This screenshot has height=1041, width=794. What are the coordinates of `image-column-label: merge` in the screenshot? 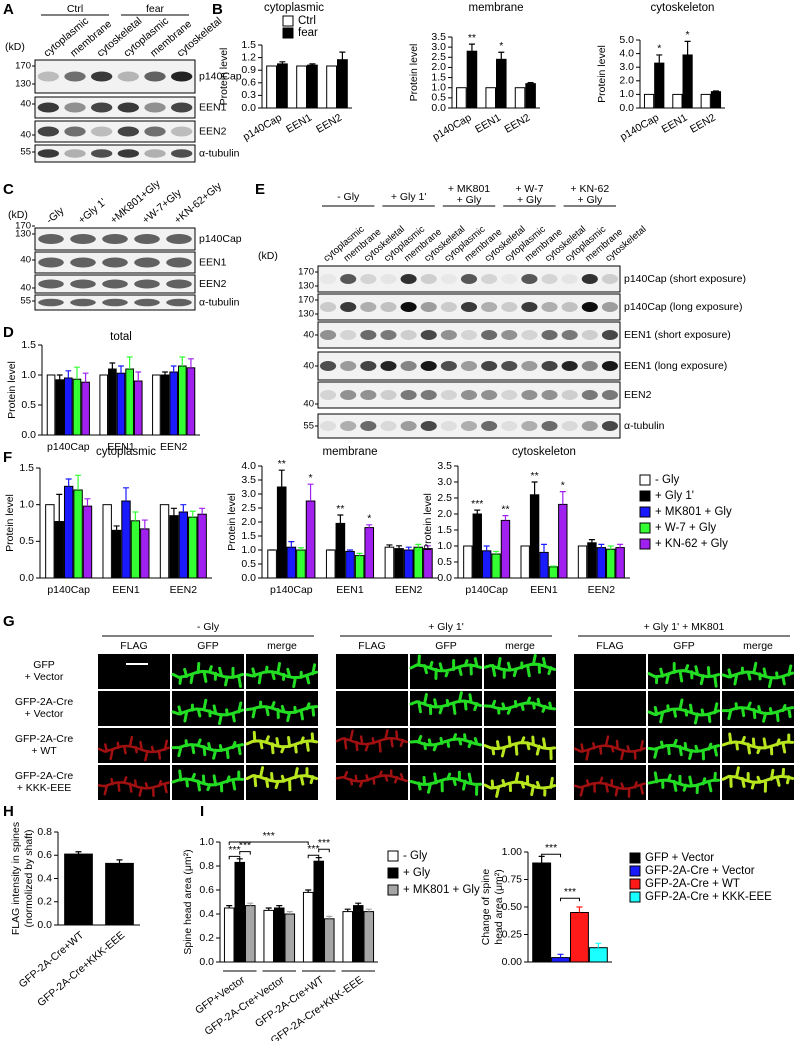 It's located at (520, 646).